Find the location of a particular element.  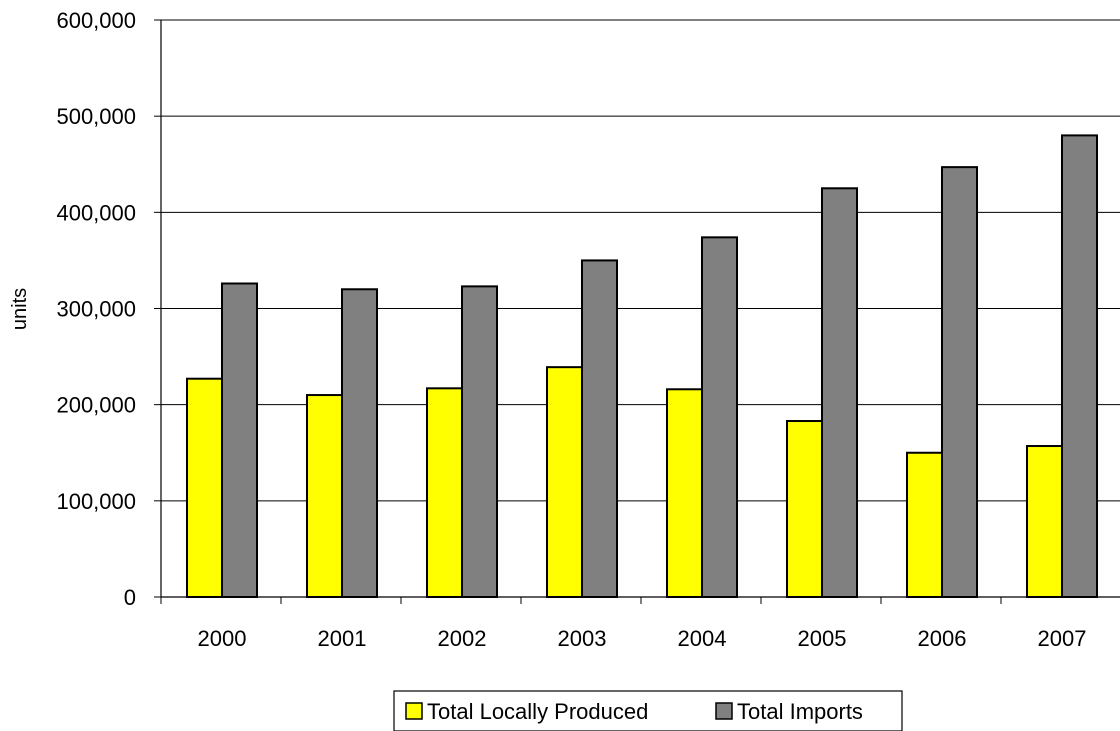

legend-swatch-local is located at coordinates (414, 711).